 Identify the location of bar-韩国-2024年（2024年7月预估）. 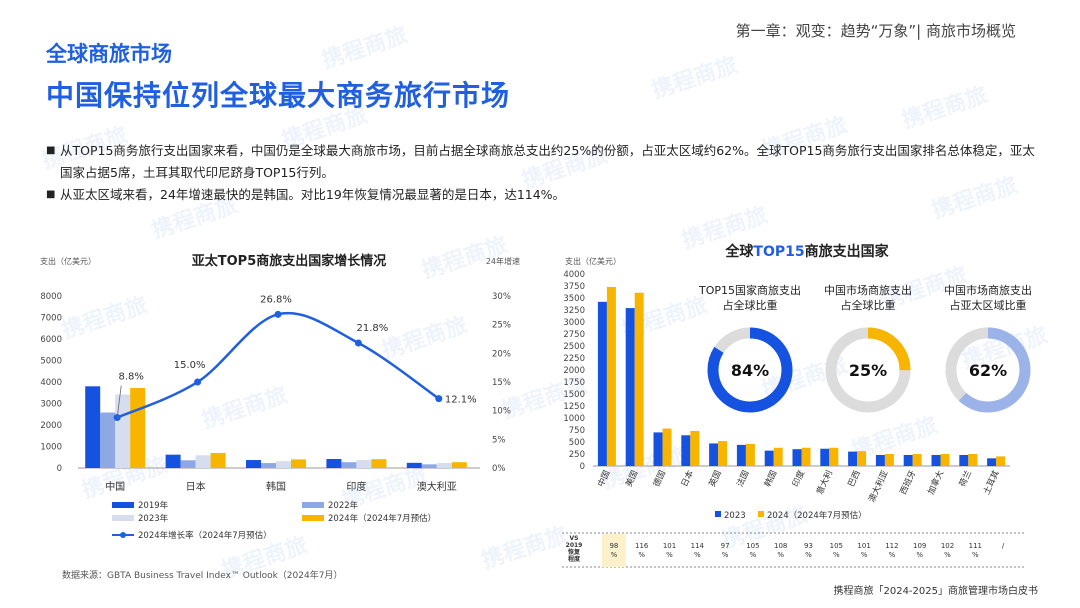
(298, 463).